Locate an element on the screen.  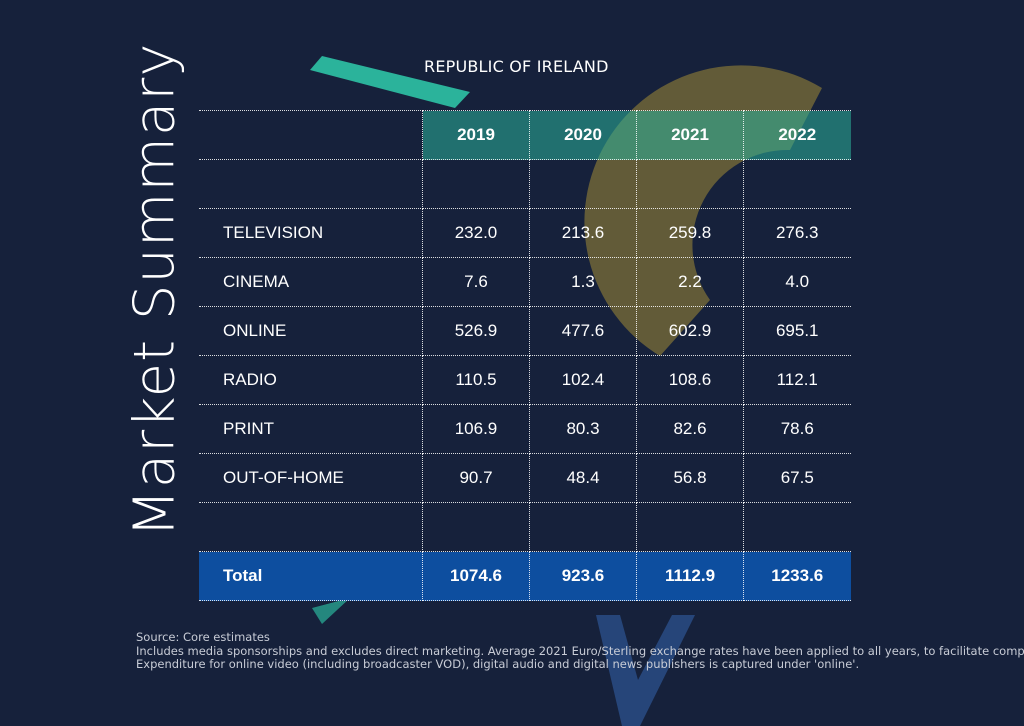
row-label: OUT-OF-HOME is located at coordinates (311, 478).